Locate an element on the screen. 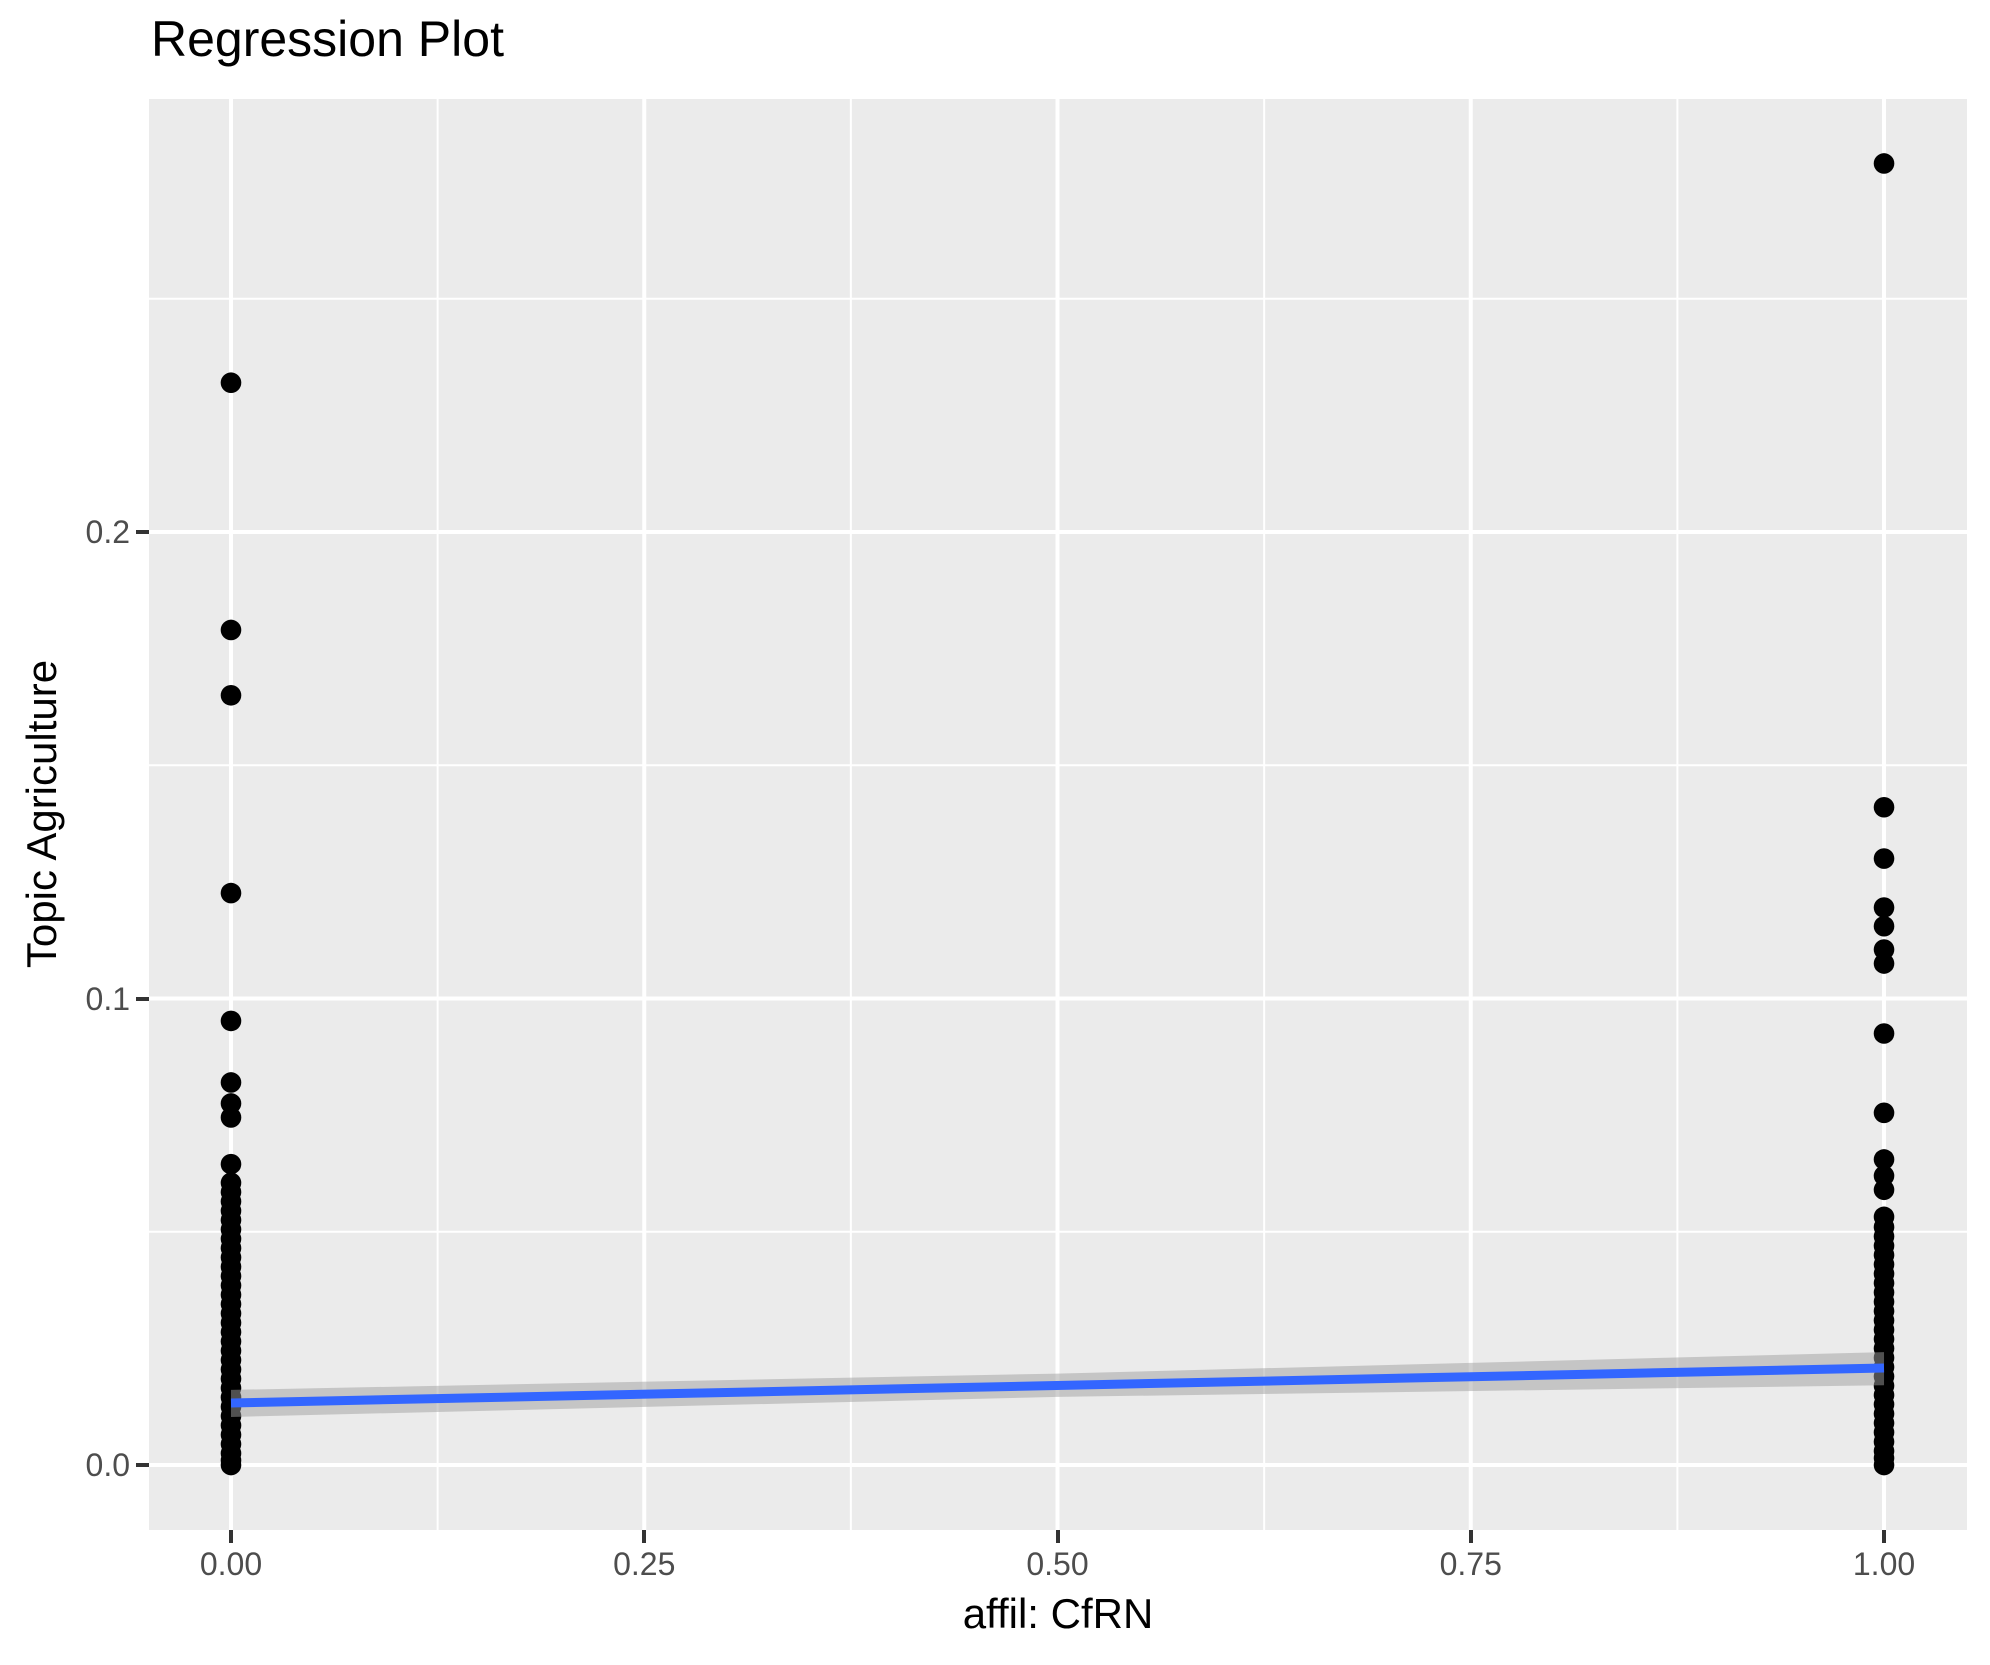 The width and height of the screenshot is (1990, 1665). x-tick-label: 1.00 is located at coordinates (1884, 1564).